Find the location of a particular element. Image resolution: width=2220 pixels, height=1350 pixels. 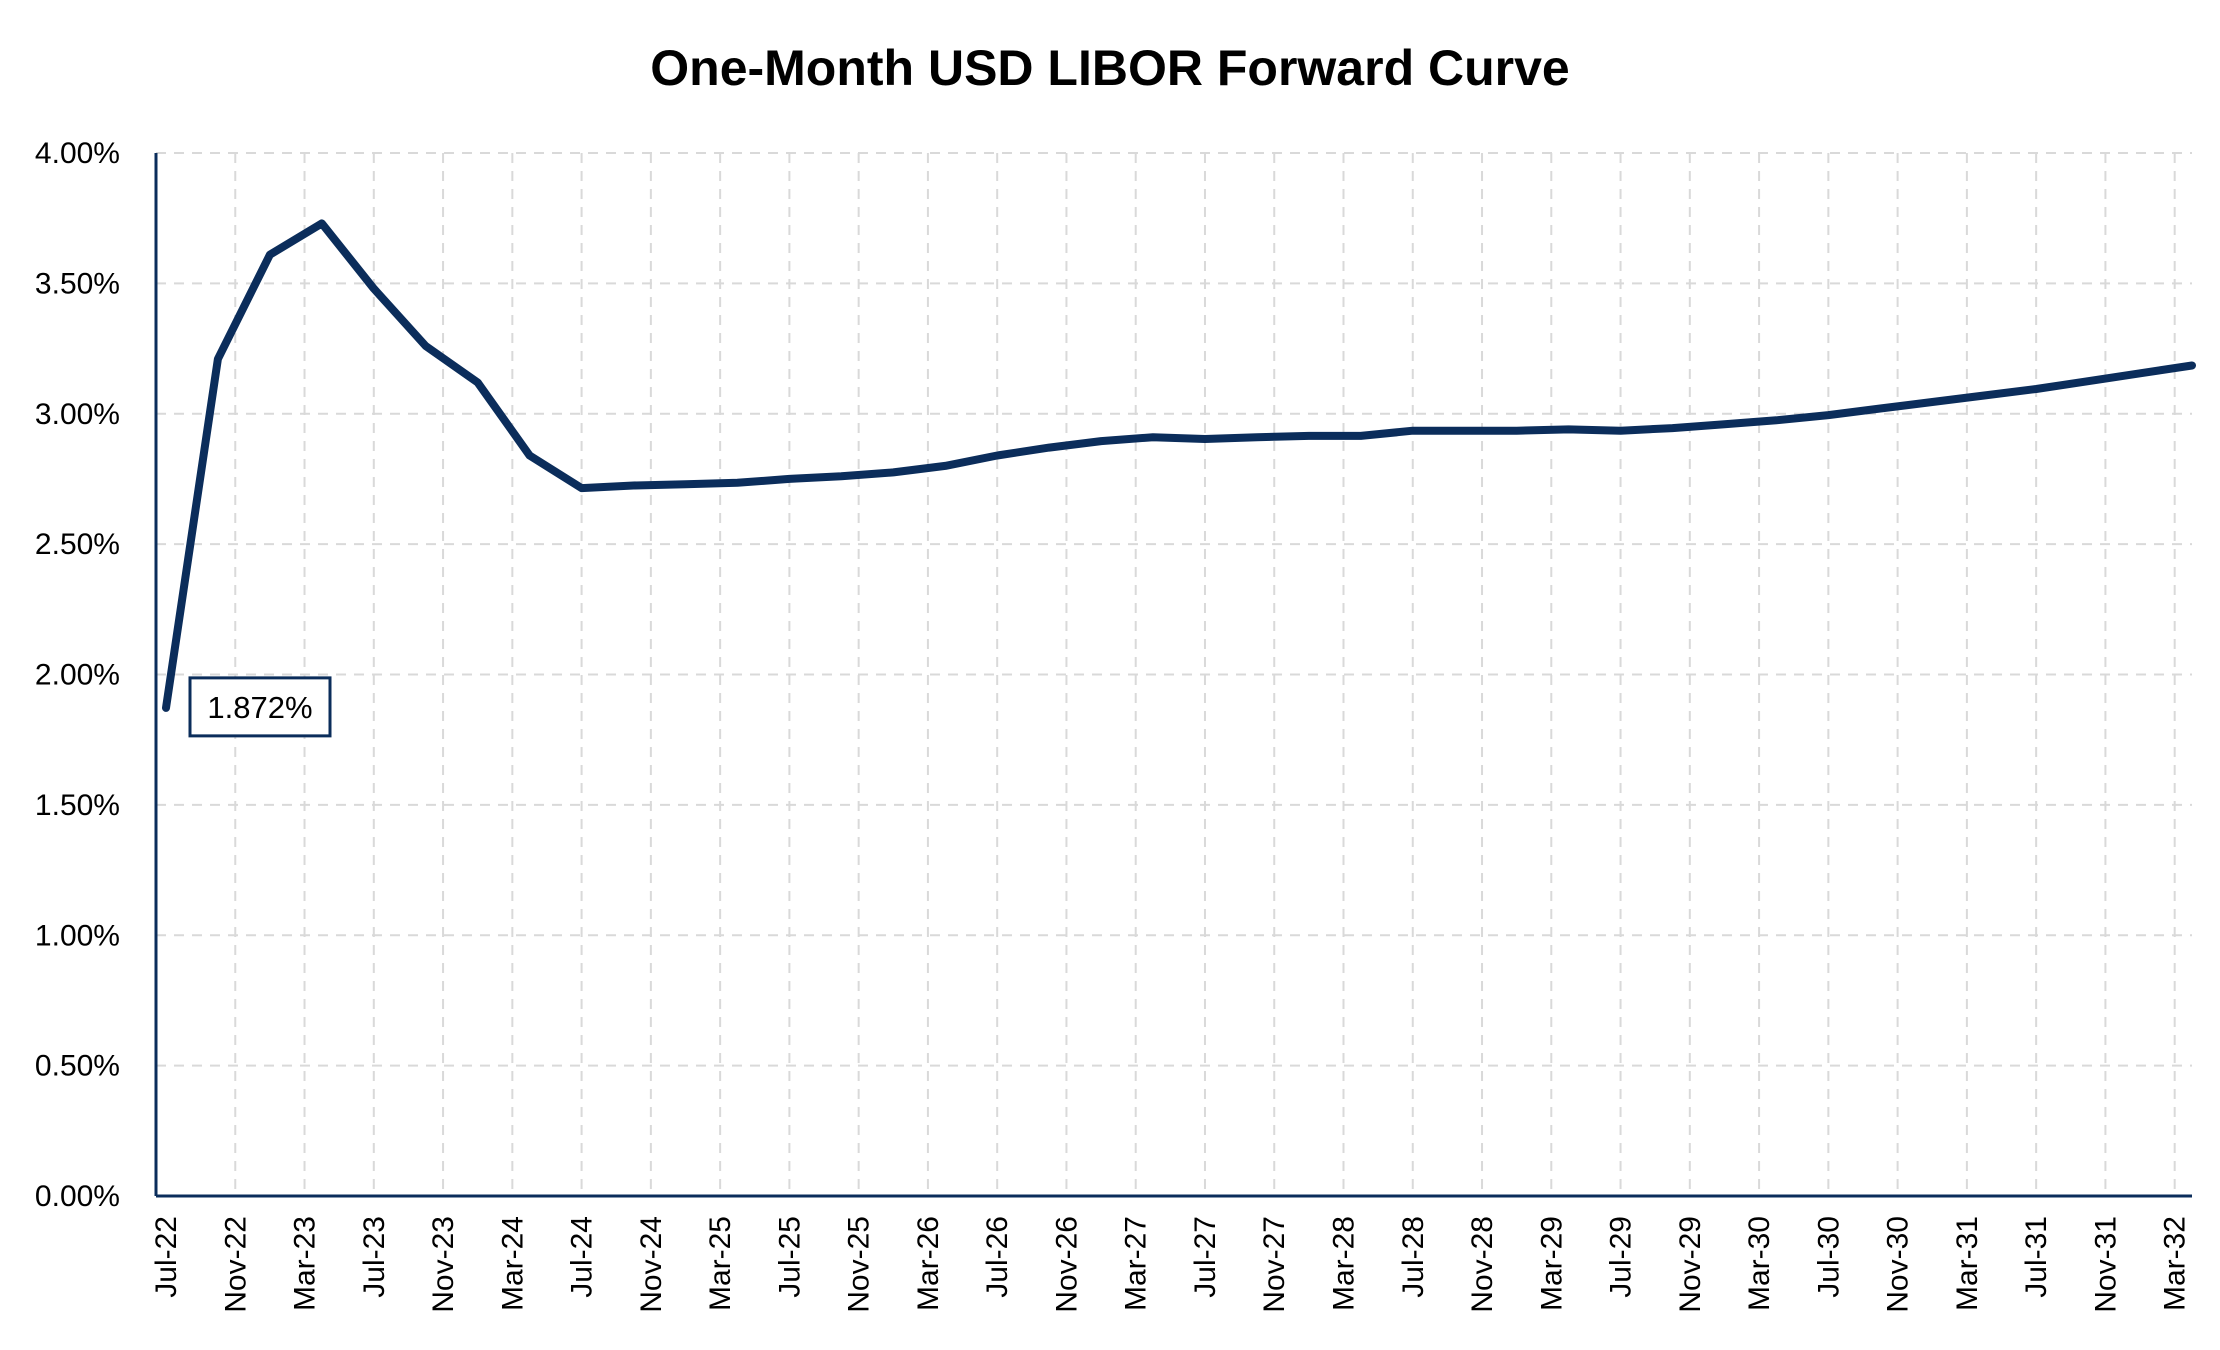

x-tick-label: Jul-25 is located at coordinates (789, 1257).